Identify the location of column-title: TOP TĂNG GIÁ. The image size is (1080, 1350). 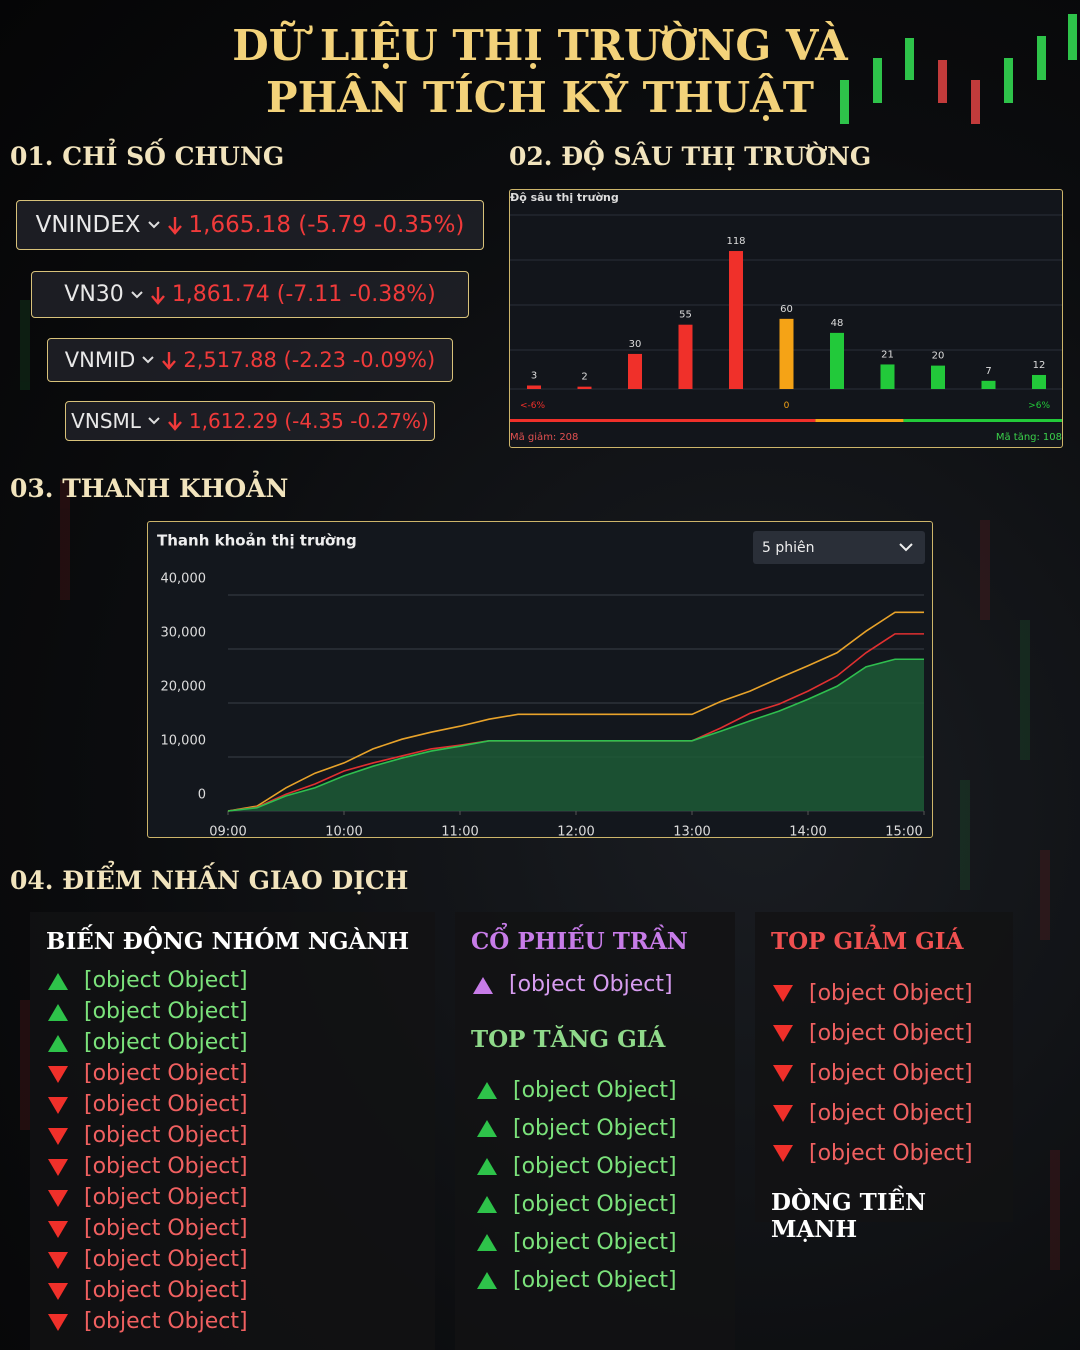
(568, 1039).